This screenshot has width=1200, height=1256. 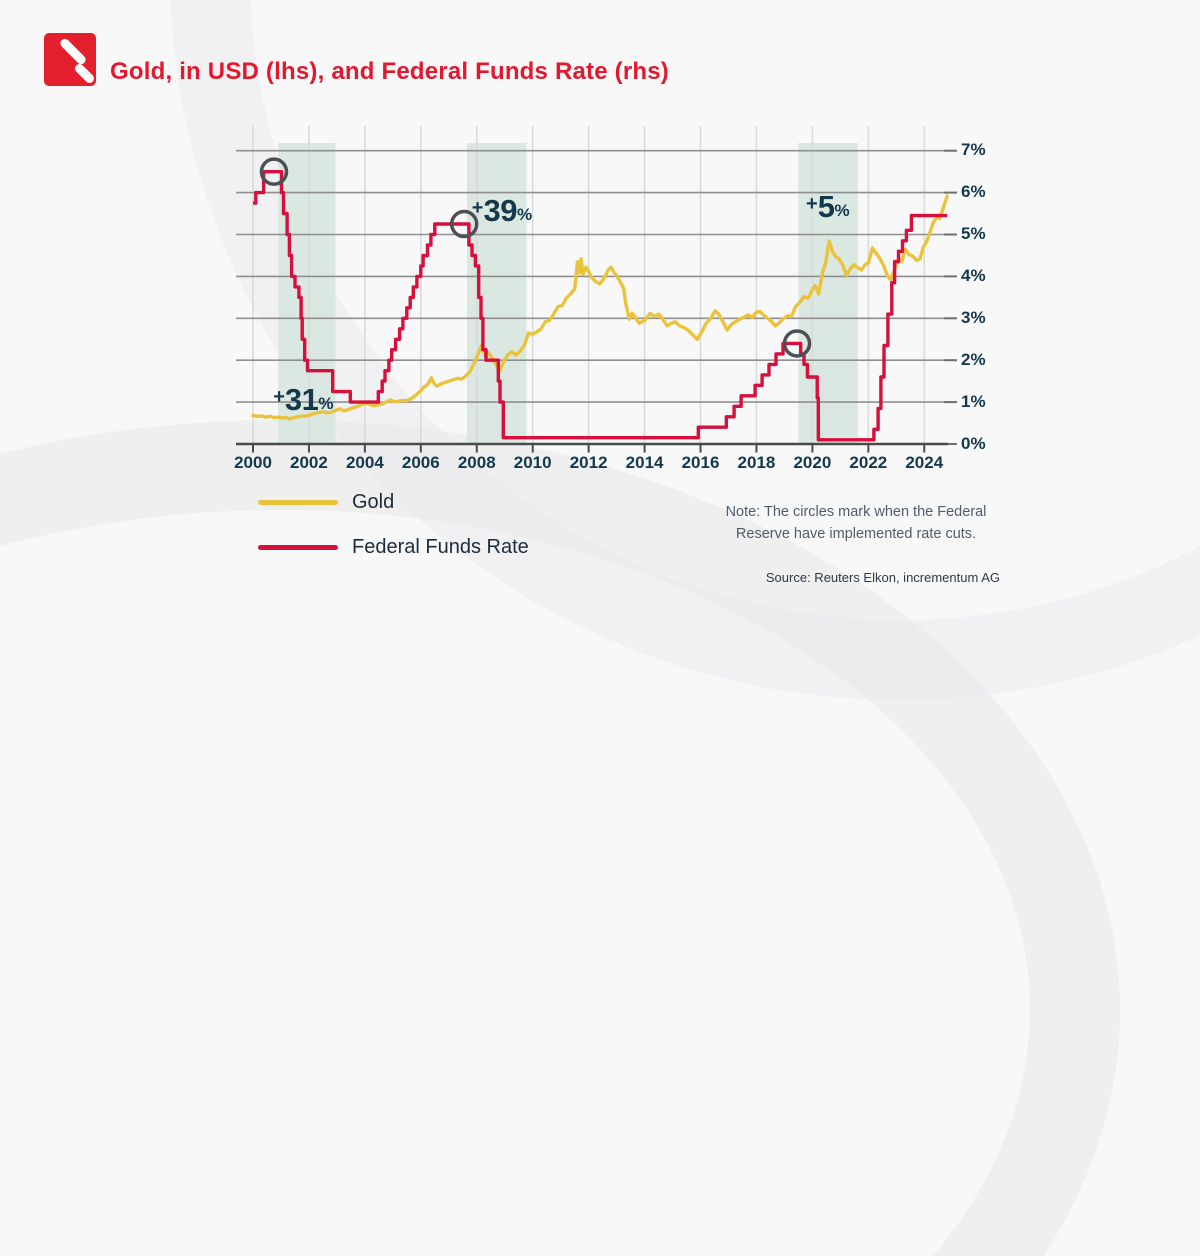 What do you see at coordinates (476, 462) in the screenshot?
I see `x-tick-label: 2008` at bounding box center [476, 462].